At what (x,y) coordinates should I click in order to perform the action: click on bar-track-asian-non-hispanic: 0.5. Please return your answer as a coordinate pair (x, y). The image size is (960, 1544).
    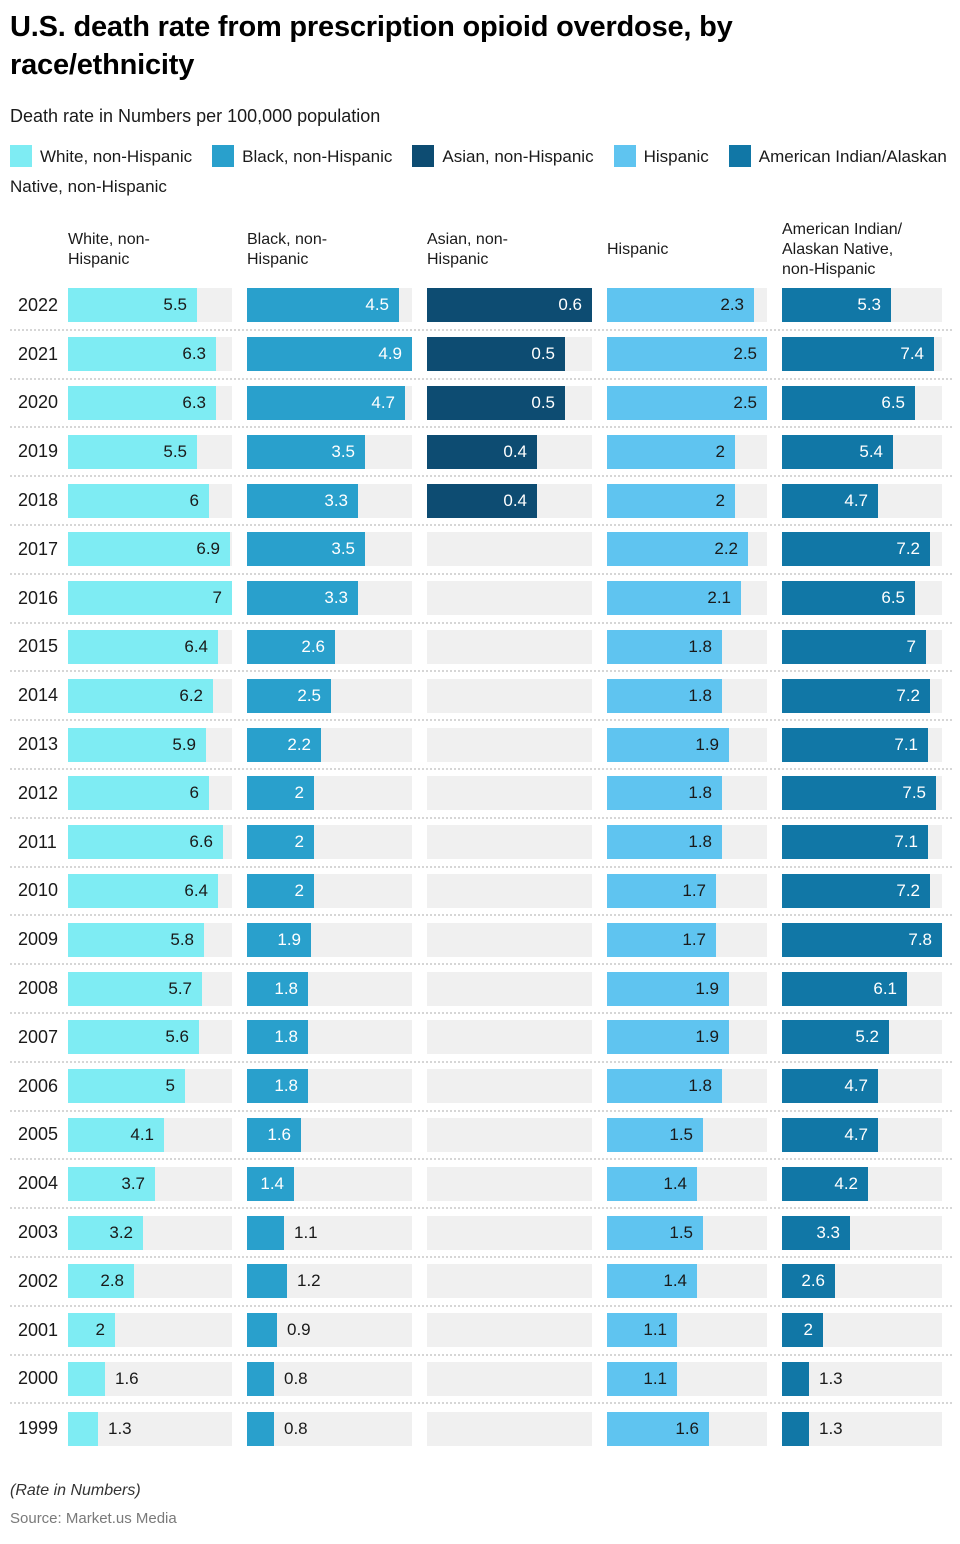
    Looking at the image, I should click on (509, 354).